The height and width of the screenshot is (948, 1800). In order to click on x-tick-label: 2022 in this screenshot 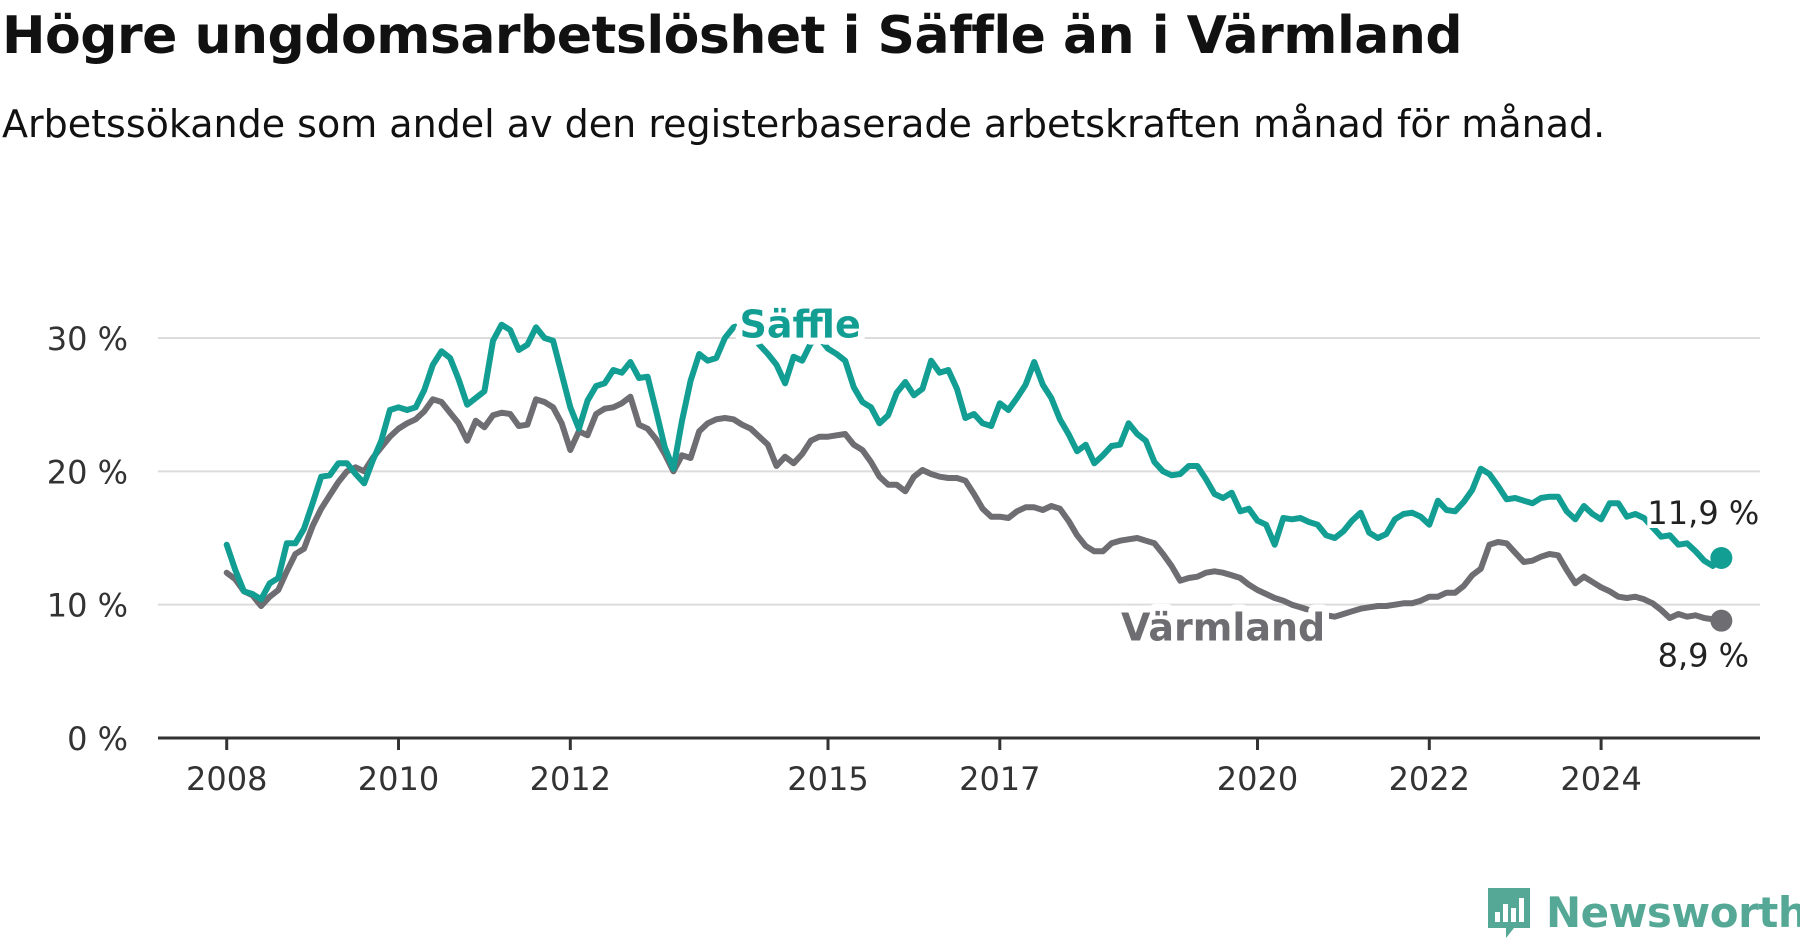, I will do `click(1429, 779)`.